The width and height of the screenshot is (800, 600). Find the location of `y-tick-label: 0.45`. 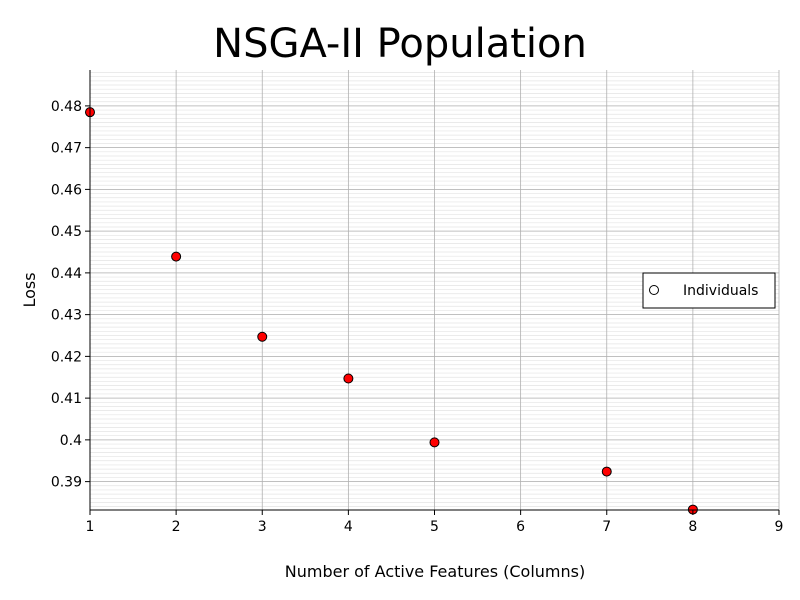

y-tick-label: 0.45 is located at coordinates (66, 232).